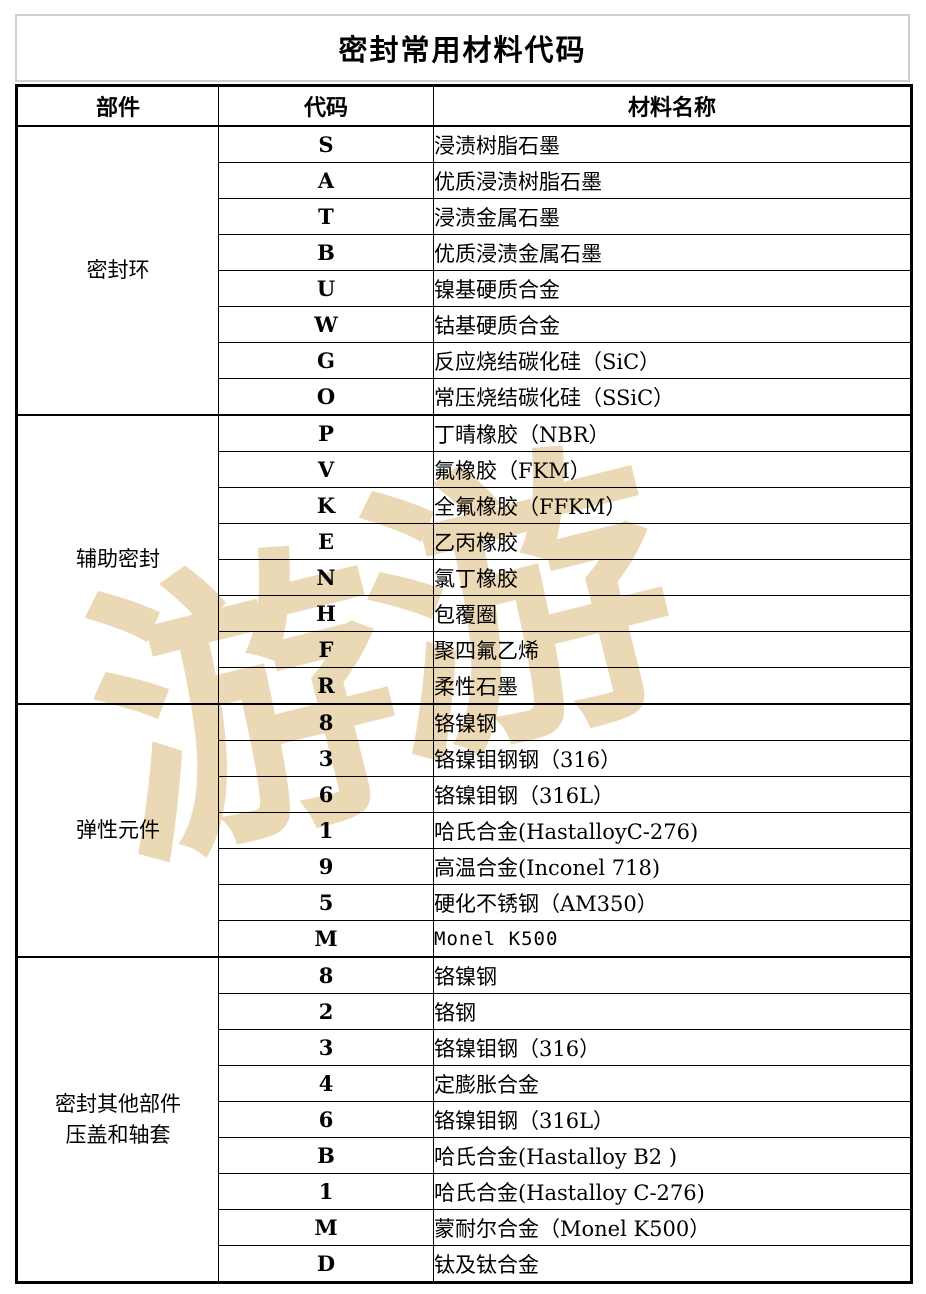 The height and width of the screenshot is (1294, 926). What do you see at coordinates (326, 686) in the screenshot?
I see `code-cell: R` at bounding box center [326, 686].